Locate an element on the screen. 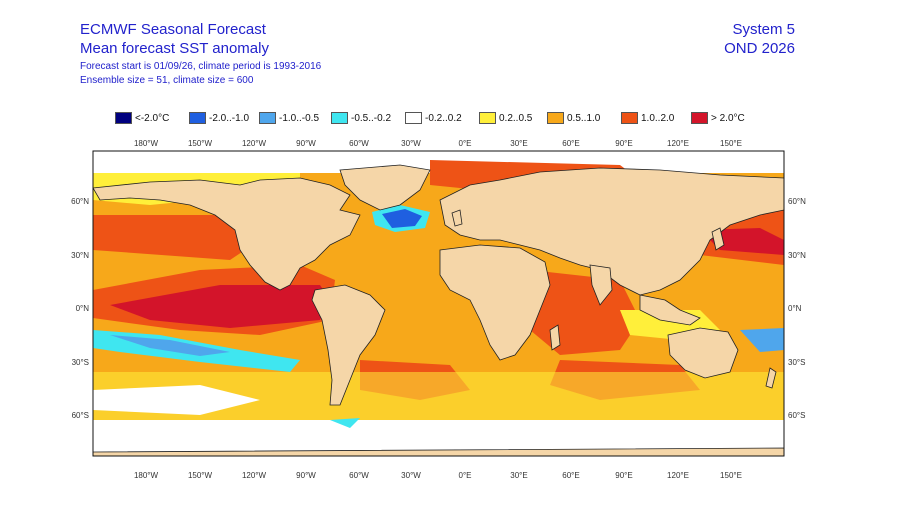  japan is located at coordinates (718, 239).